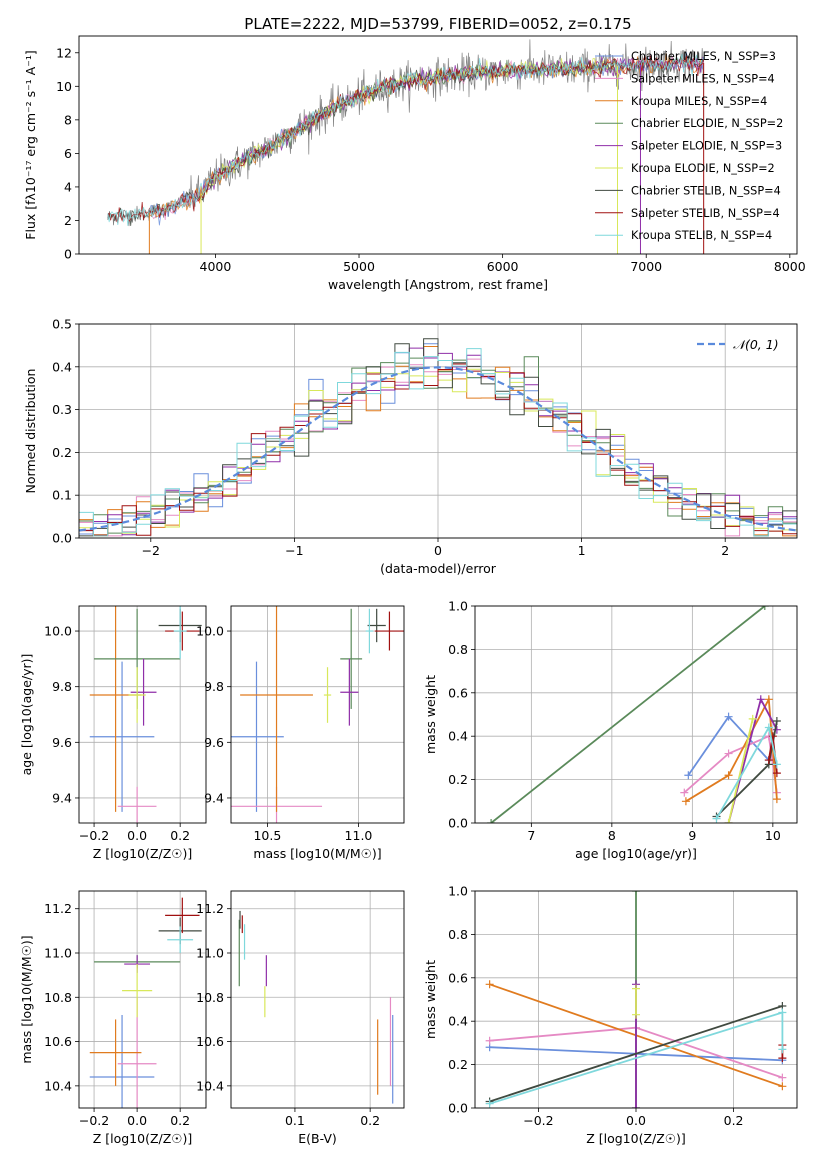 The image size is (819, 1170). Describe the element at coordinates (26, 715) in the screenshot. I see `y-axis-label: age [log10(age/yr)]` at that location.